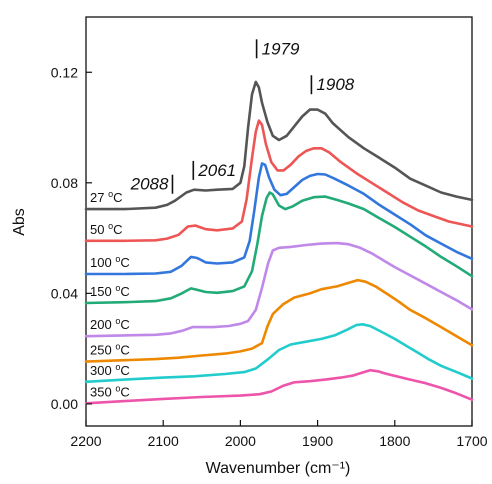  What do you see at coordinates (106, 229) in the screenshot?
I see `series-label-1: 50 oC` at bounding box center [106, 229].